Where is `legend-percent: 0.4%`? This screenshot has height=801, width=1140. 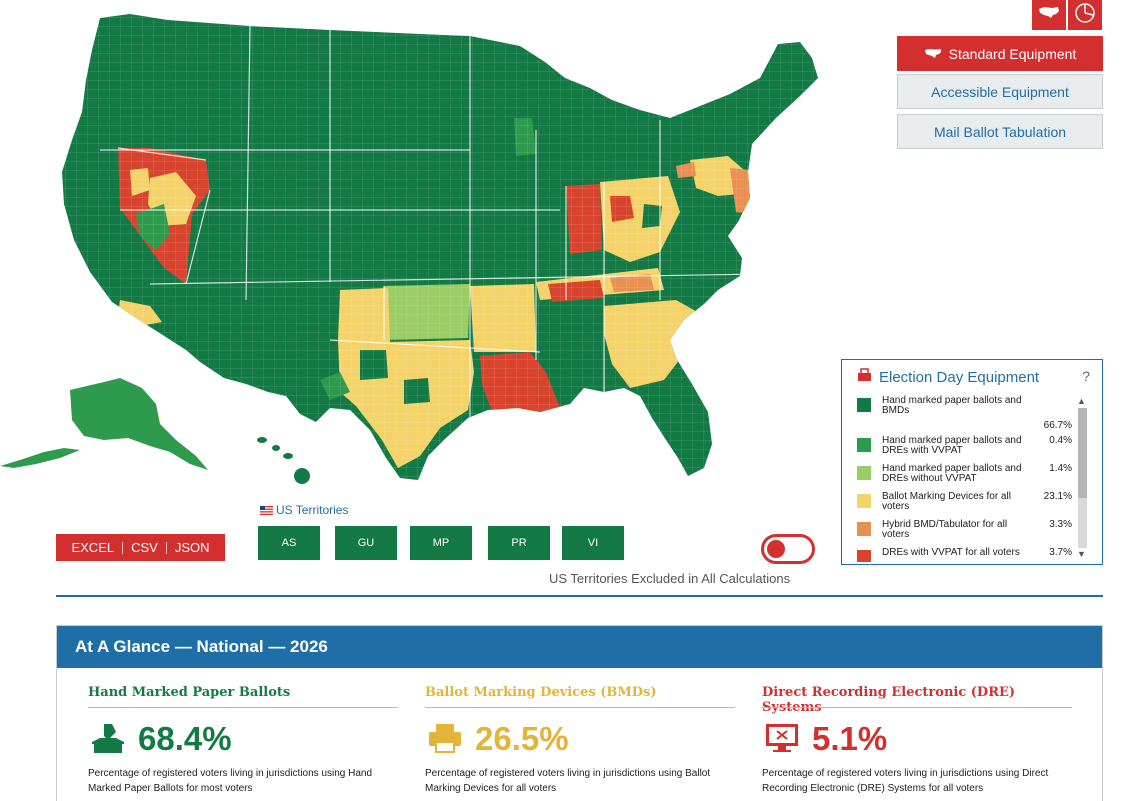 legend-percent: 0.4% is located at coordinates (1060, 440).